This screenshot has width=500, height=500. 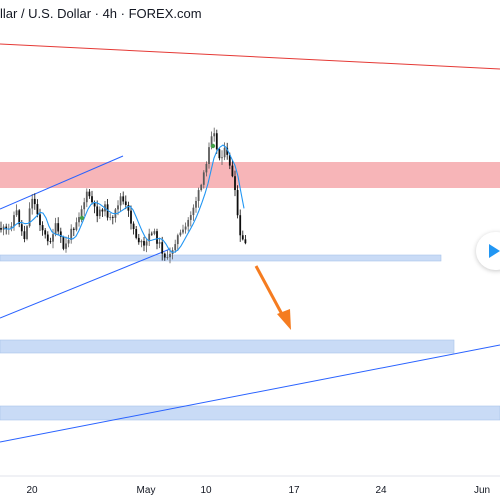 I want to click on forecast-arrow-head, so click(x=284, y=319).